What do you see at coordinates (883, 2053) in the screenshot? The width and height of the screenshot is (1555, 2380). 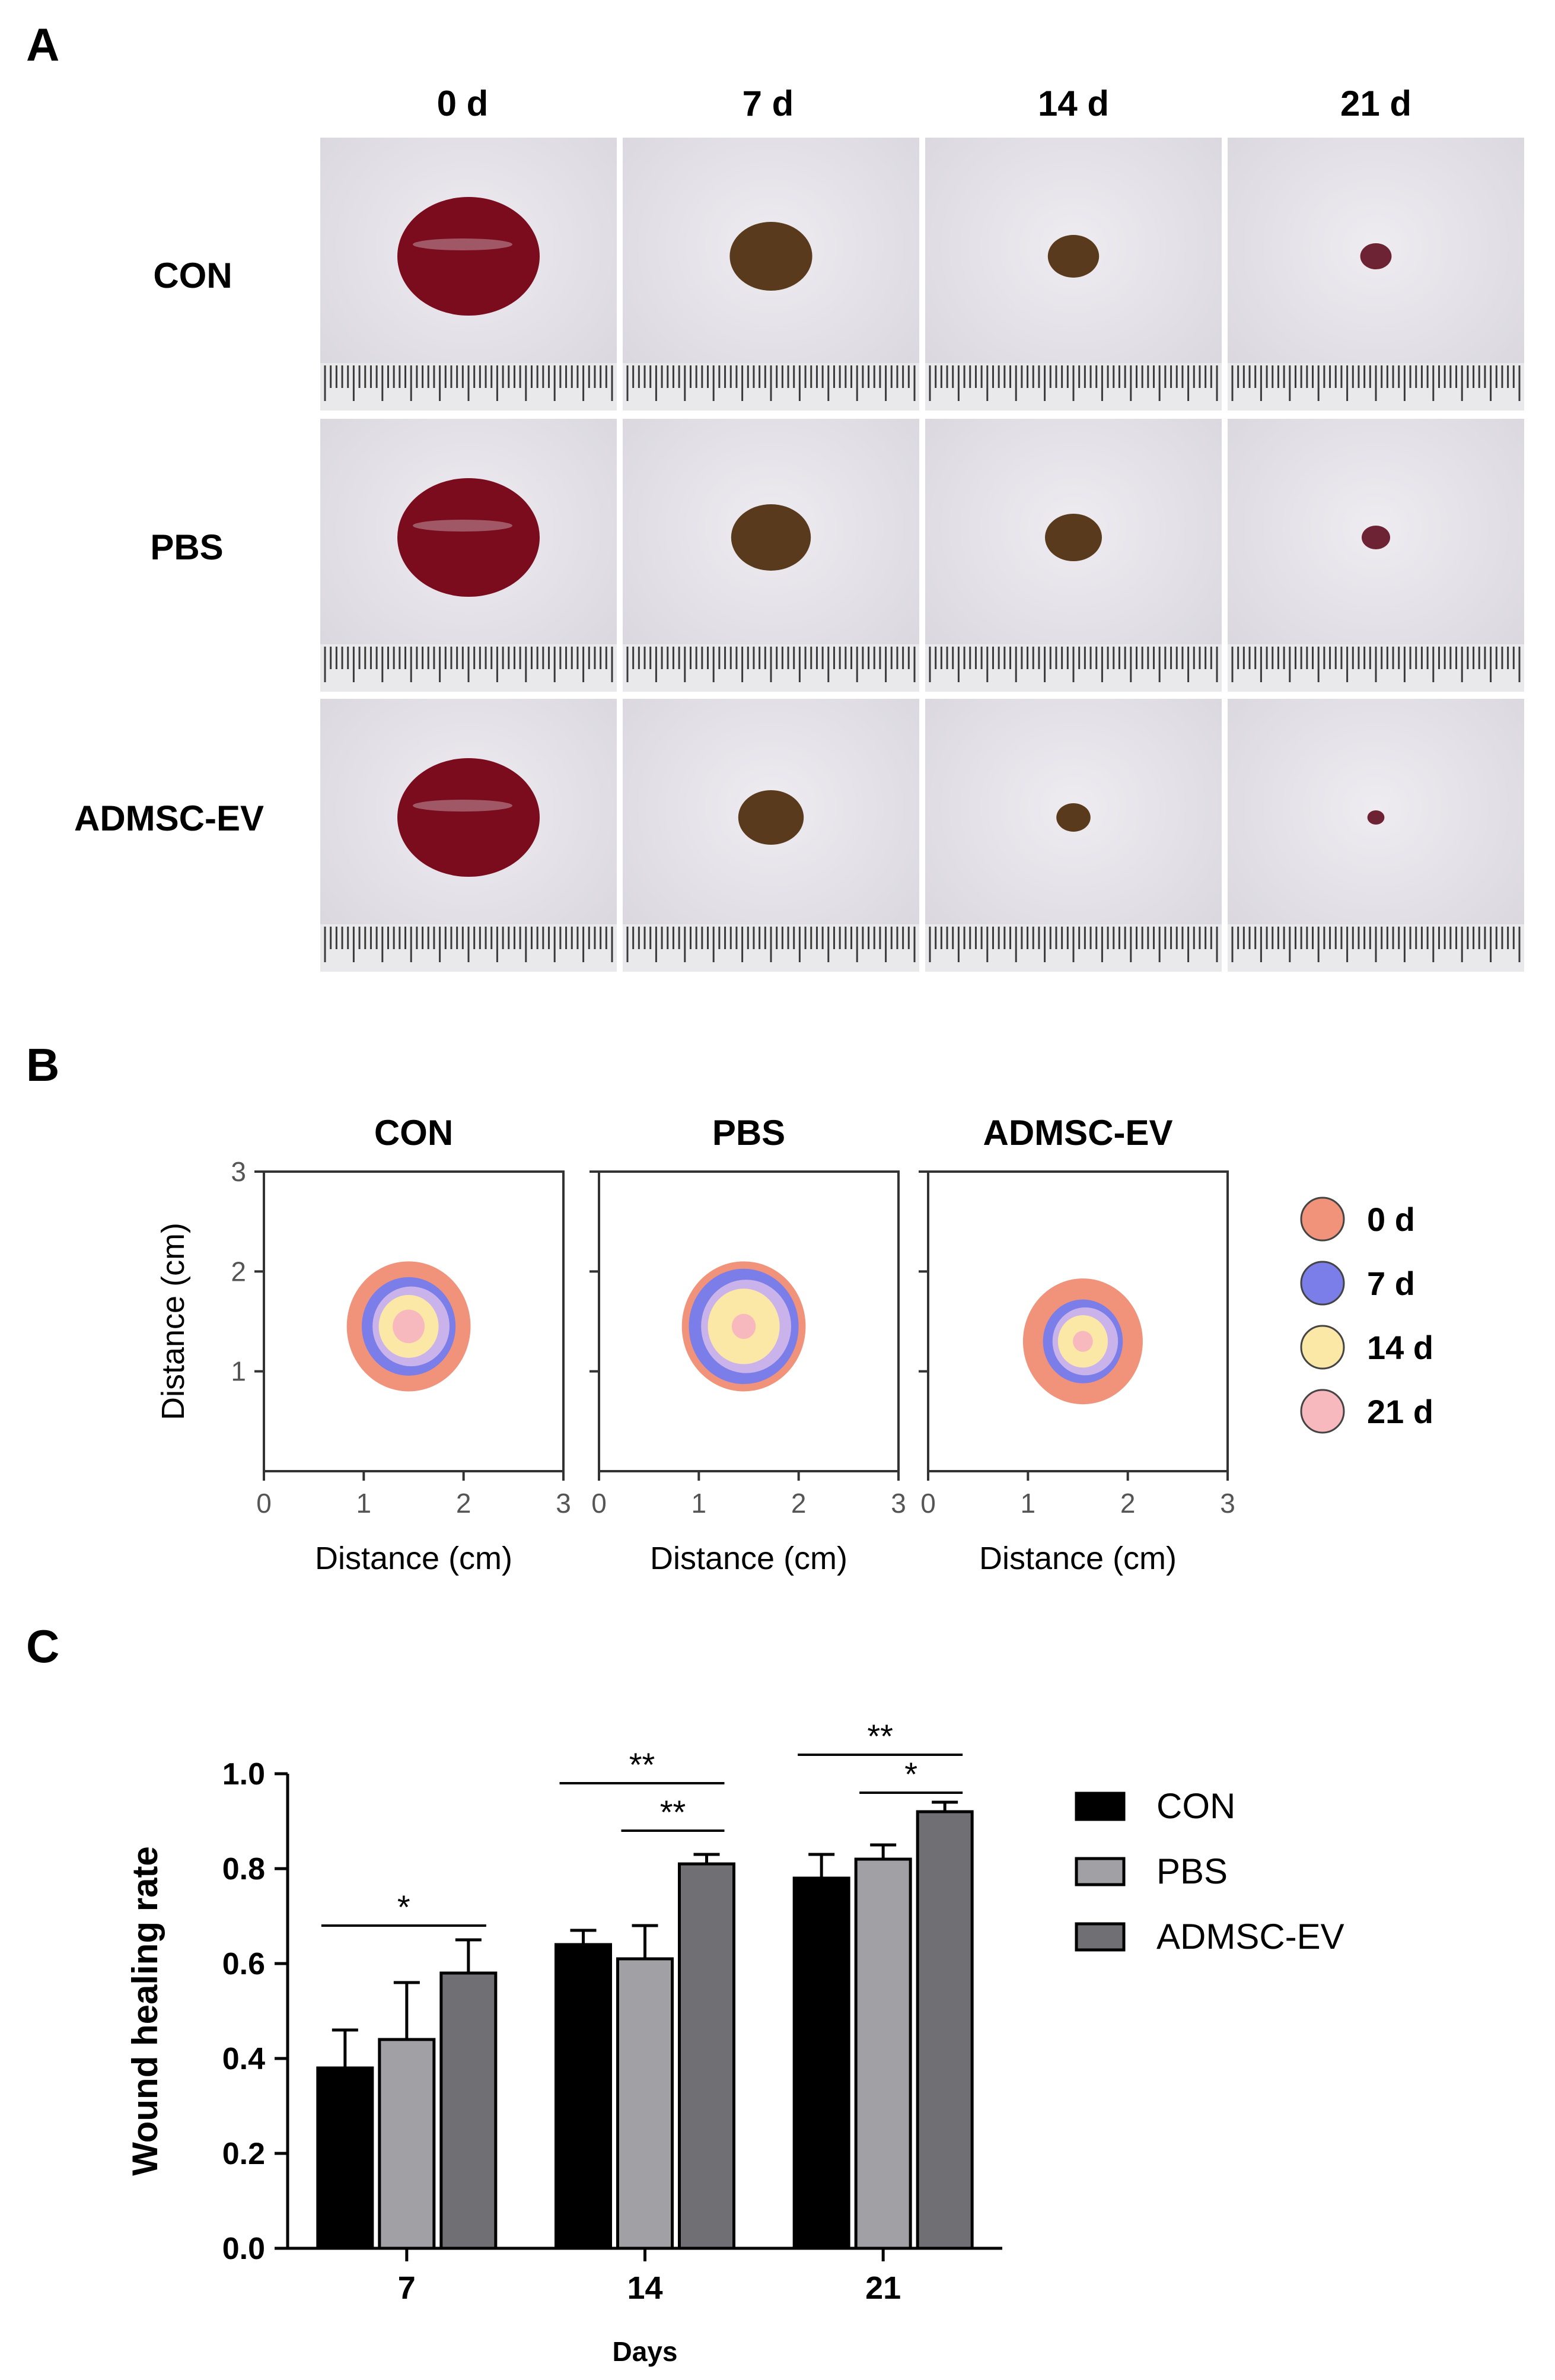 I see `bar-pbs-day21` at bounding box center [883, 2053].